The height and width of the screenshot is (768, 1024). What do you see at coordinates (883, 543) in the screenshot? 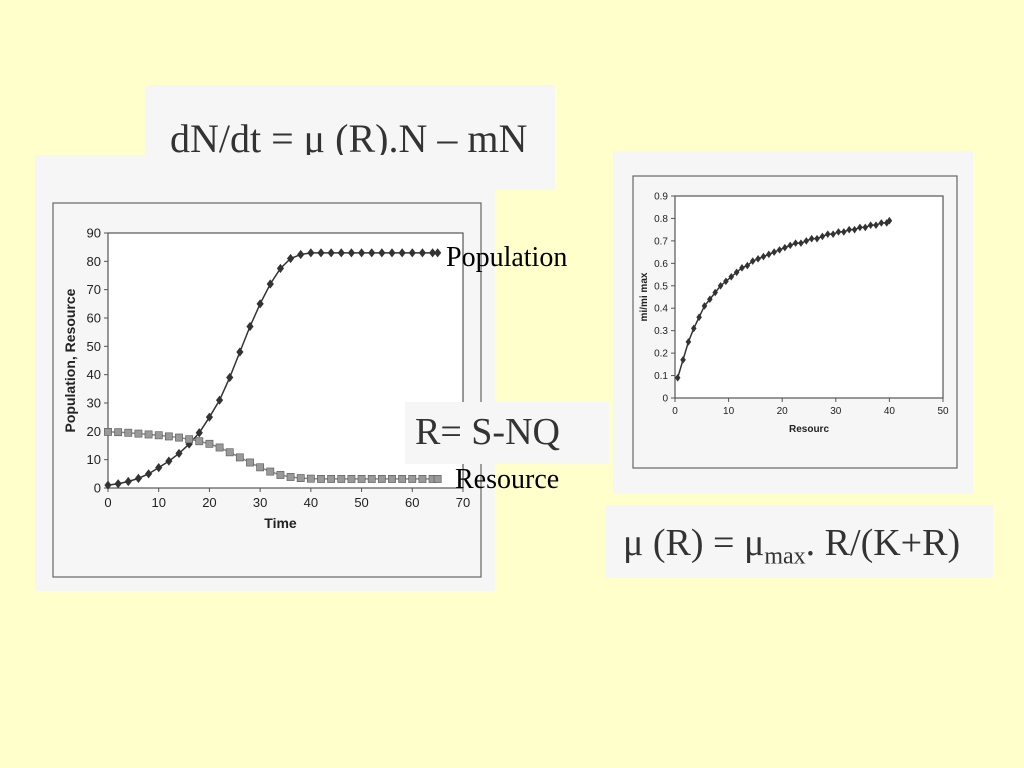
I see `monod-equation-suffix: . R/(K+R)` at bounding box center [883, 543].